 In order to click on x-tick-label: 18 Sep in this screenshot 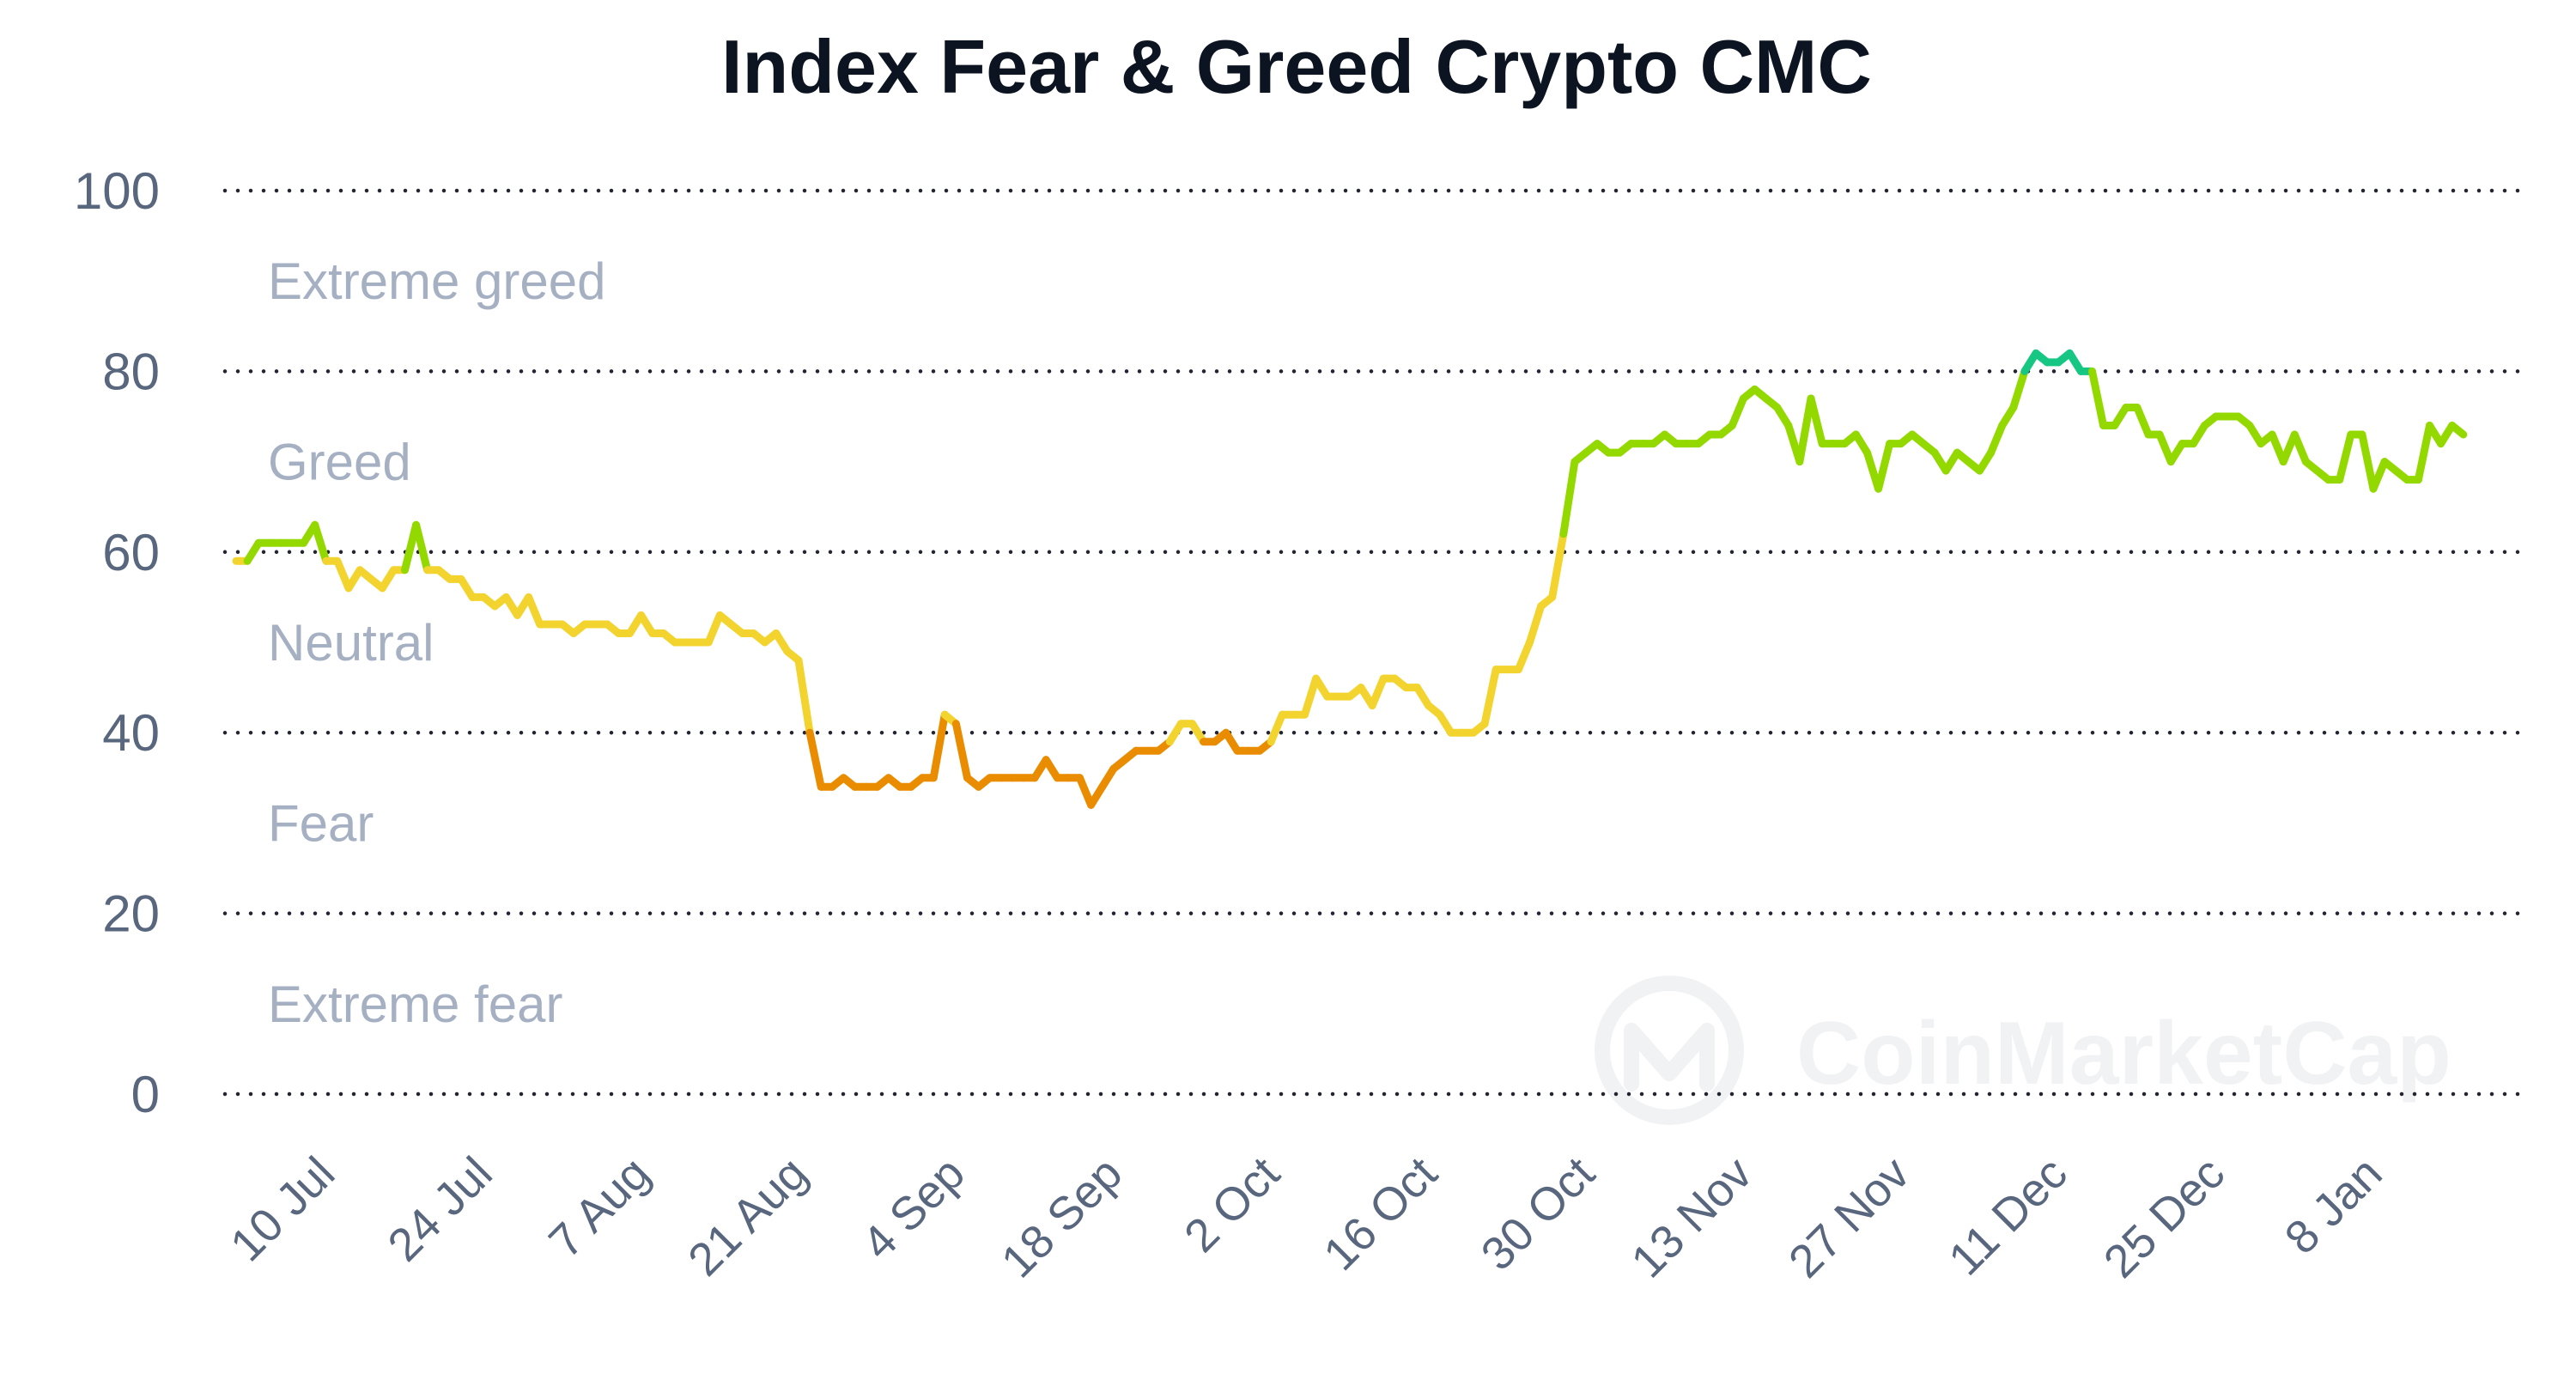, I will do `click(1062, 1217)`.